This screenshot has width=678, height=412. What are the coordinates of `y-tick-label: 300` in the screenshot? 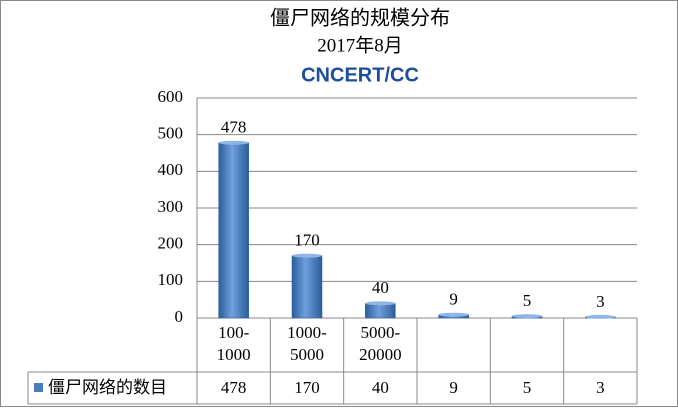 It's located at (171, 206).